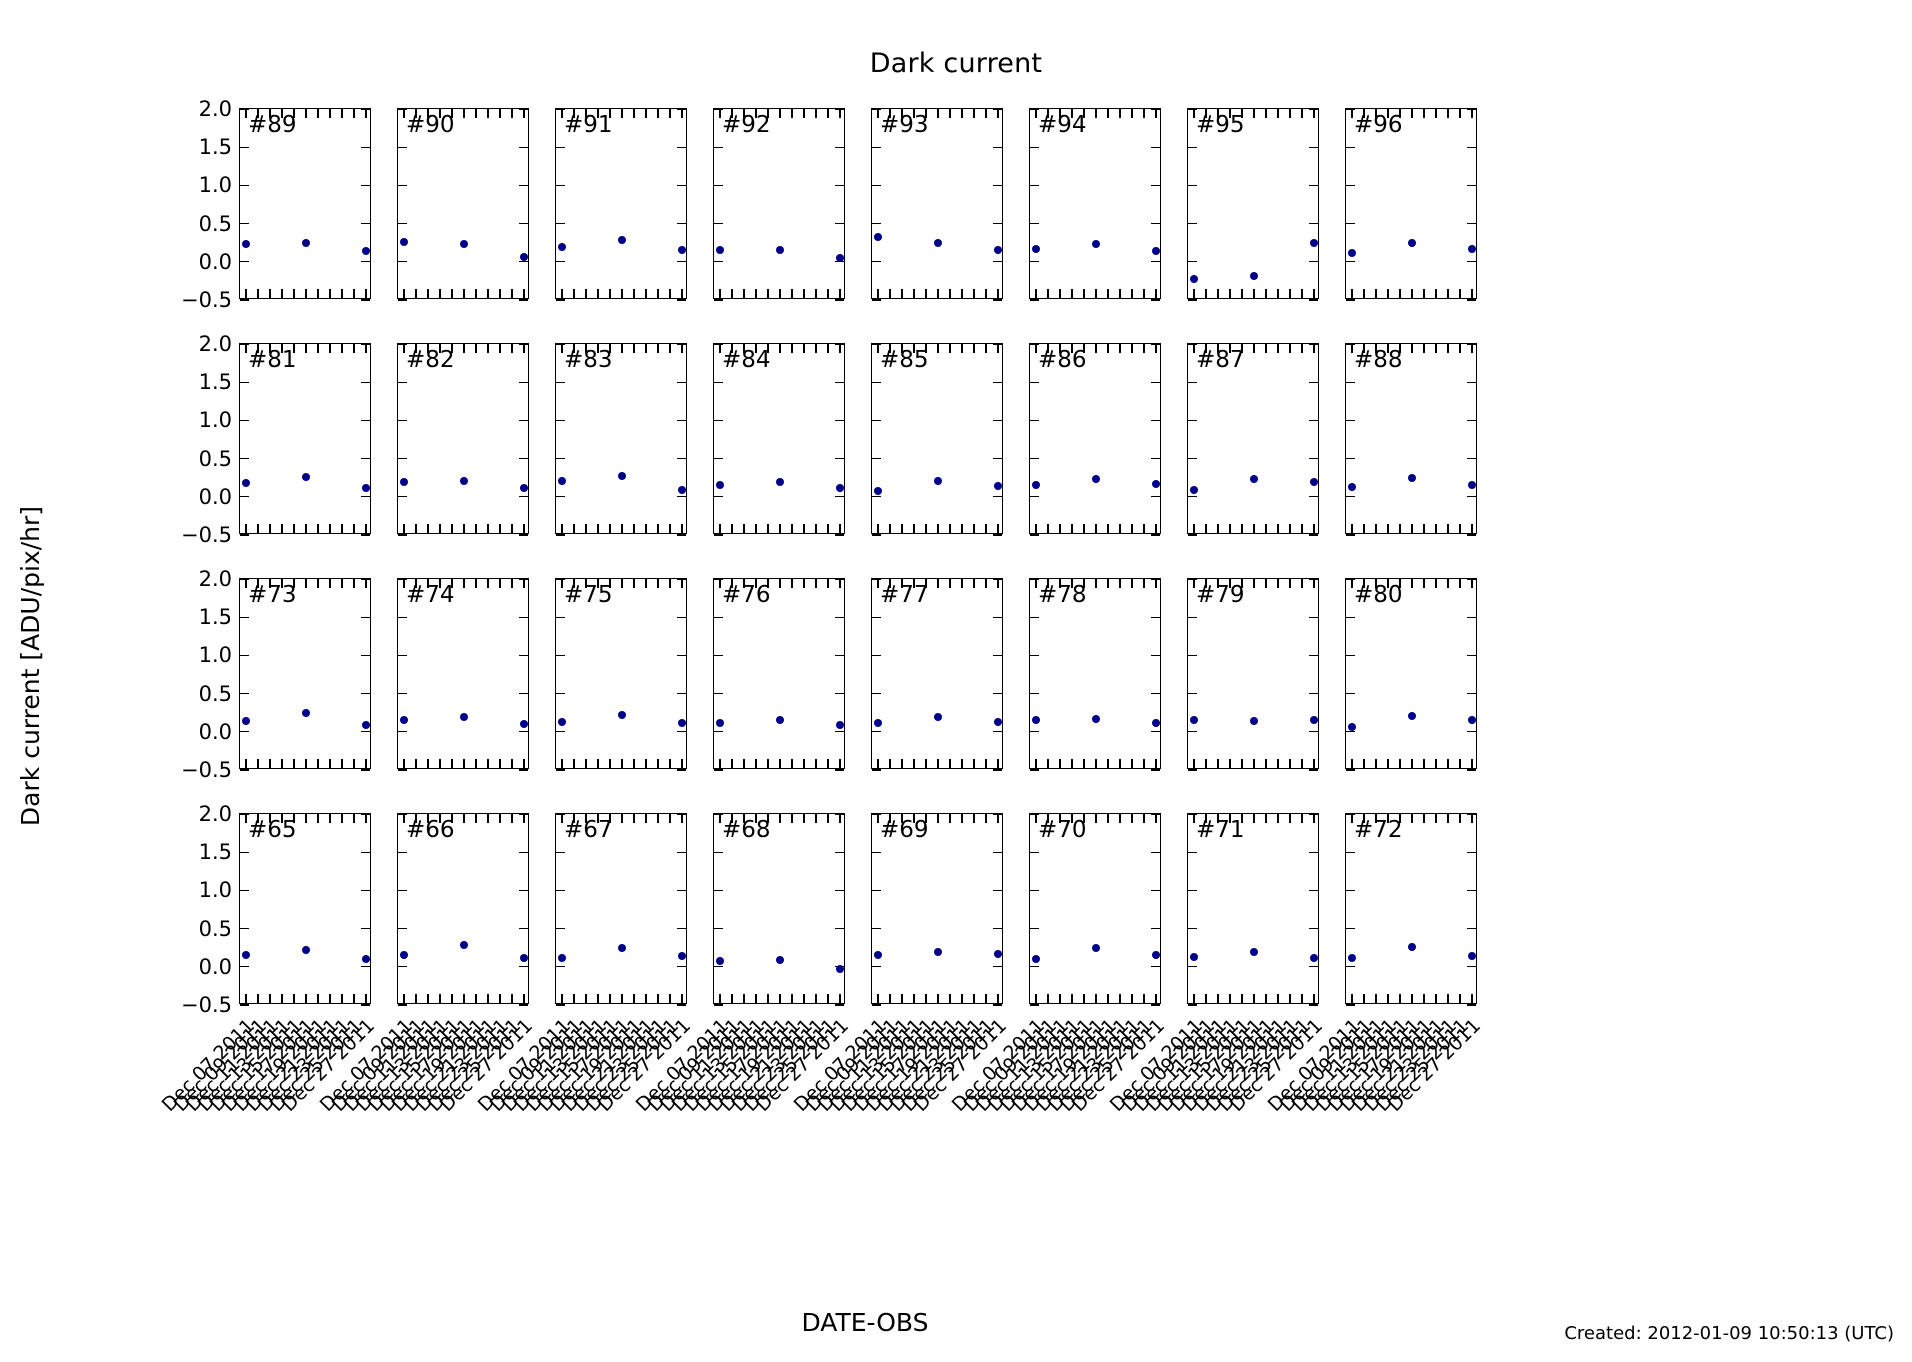  Describe the element at coordinates (1062, 595) in the screenshot. I see `panel-label: #78` at that location.